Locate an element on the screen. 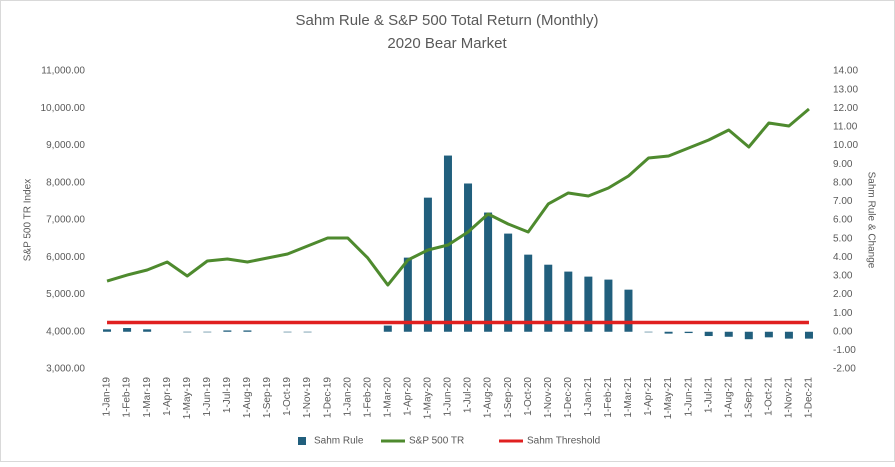  y2-tick-label: 0.00 is located at coordinates (843, 331).